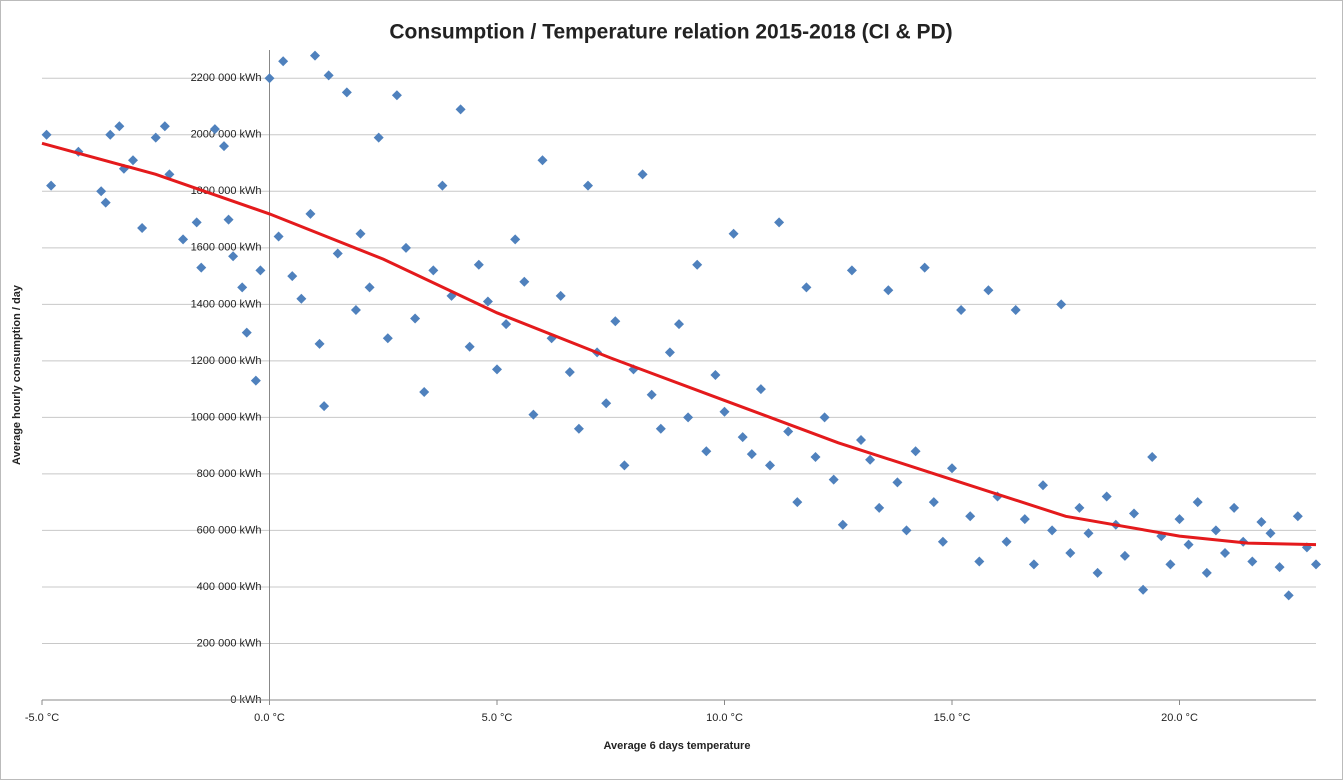 This screenshot has width=1343, height=780. Describe the element at coordinates (677, 746) in the screenshot. I see `x-axis-label: Average 6 days temperature` at that location.